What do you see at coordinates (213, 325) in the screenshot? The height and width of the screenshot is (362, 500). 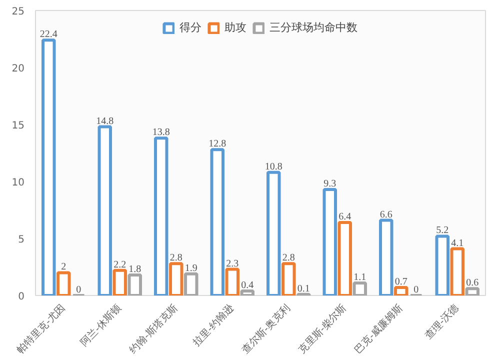 I see `x-tick-label: 拉里-约翰逊` at bounding box center [213, 325].